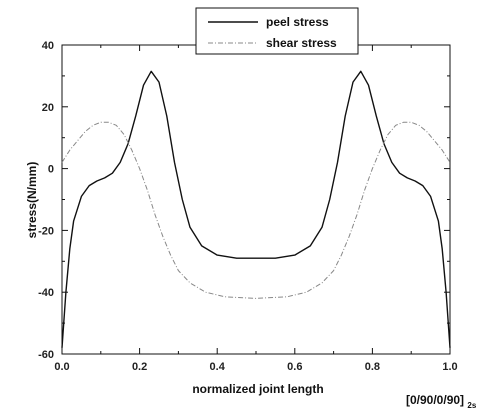  What do you see at coordinates (218, 367) in the screenshot?
I see `x-tick-label: 0.4` at bounding box center [218, 367].